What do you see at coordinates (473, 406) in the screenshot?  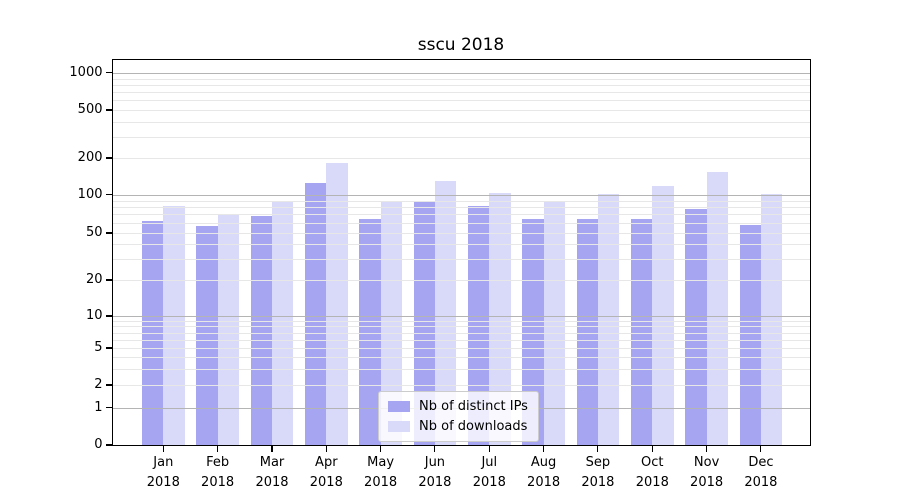 I see `legend-label: Nb of distinct IPs` at bounding box center [473, 406].